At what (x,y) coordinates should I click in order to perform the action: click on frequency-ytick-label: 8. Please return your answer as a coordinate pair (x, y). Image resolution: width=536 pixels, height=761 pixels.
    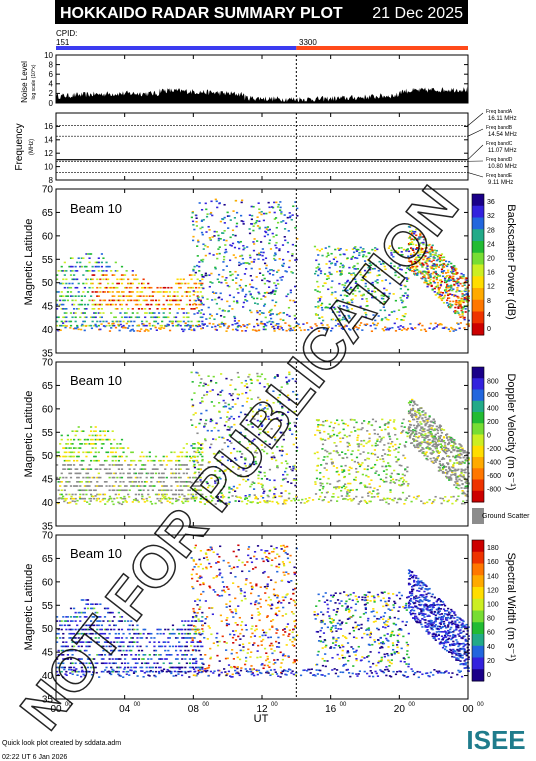
    Looking at the image, I should click on (51, 180).